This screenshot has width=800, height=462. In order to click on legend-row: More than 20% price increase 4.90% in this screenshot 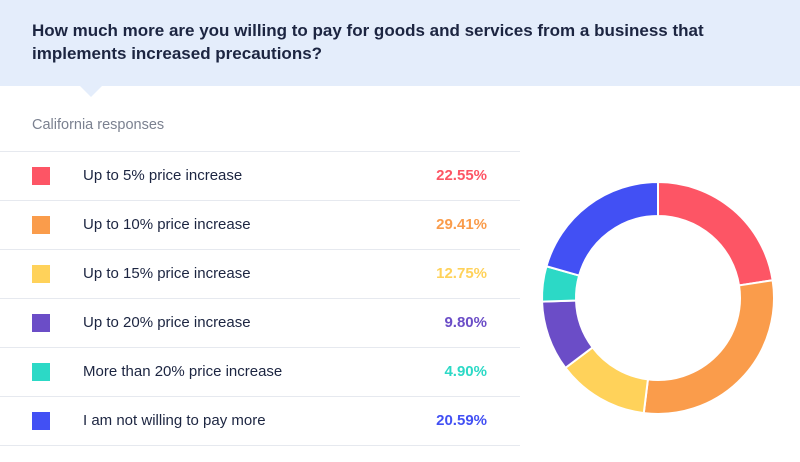, I will do `click(260, 372)`.